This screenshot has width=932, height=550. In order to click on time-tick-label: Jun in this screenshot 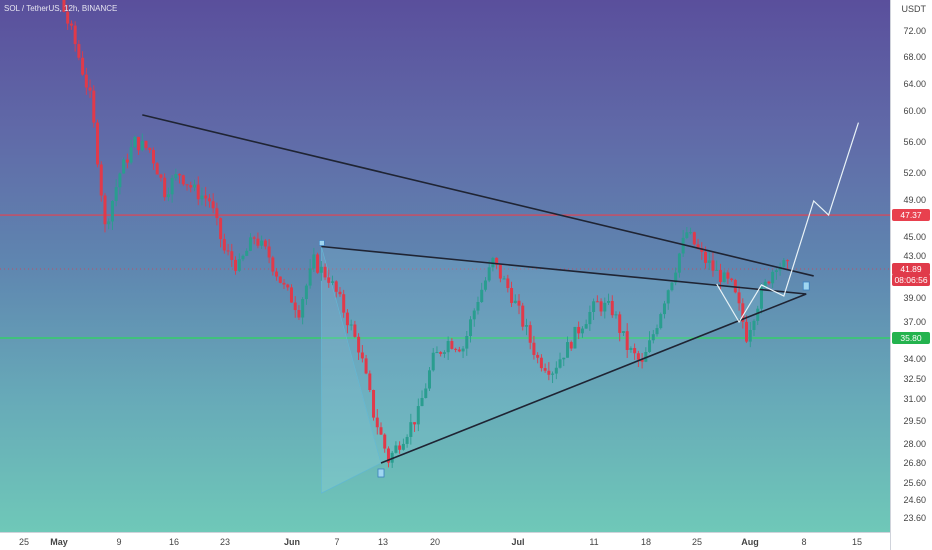, I will do `click(292, 542)`.